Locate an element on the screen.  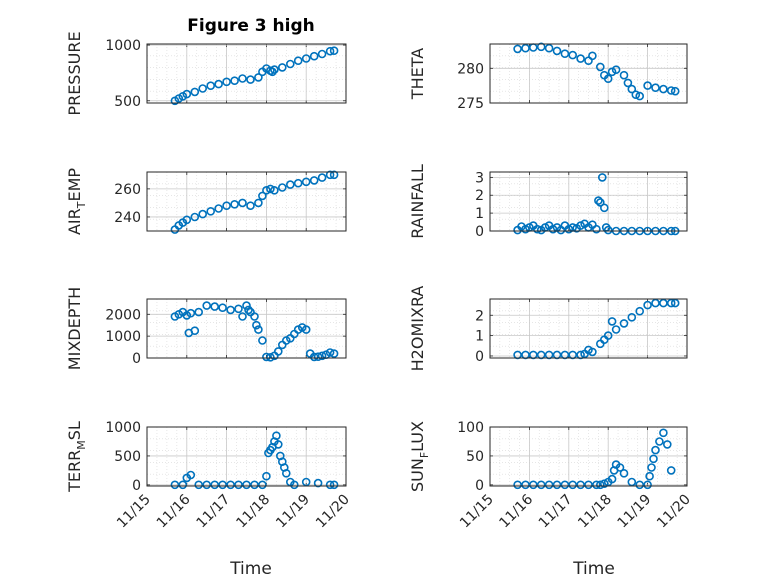
theta-plot-area is located at coordinates (588, 73).